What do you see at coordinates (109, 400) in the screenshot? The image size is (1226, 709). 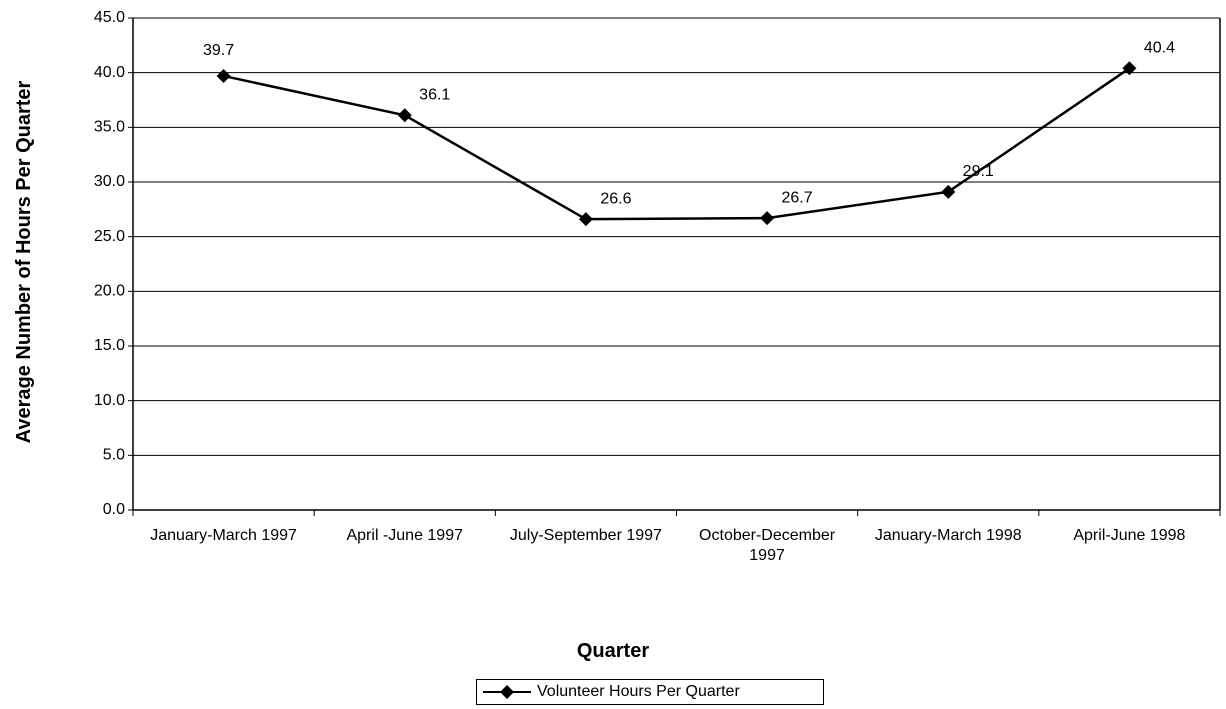 I see `y-tick-label: 10.0` at bounding box center [109, 400].